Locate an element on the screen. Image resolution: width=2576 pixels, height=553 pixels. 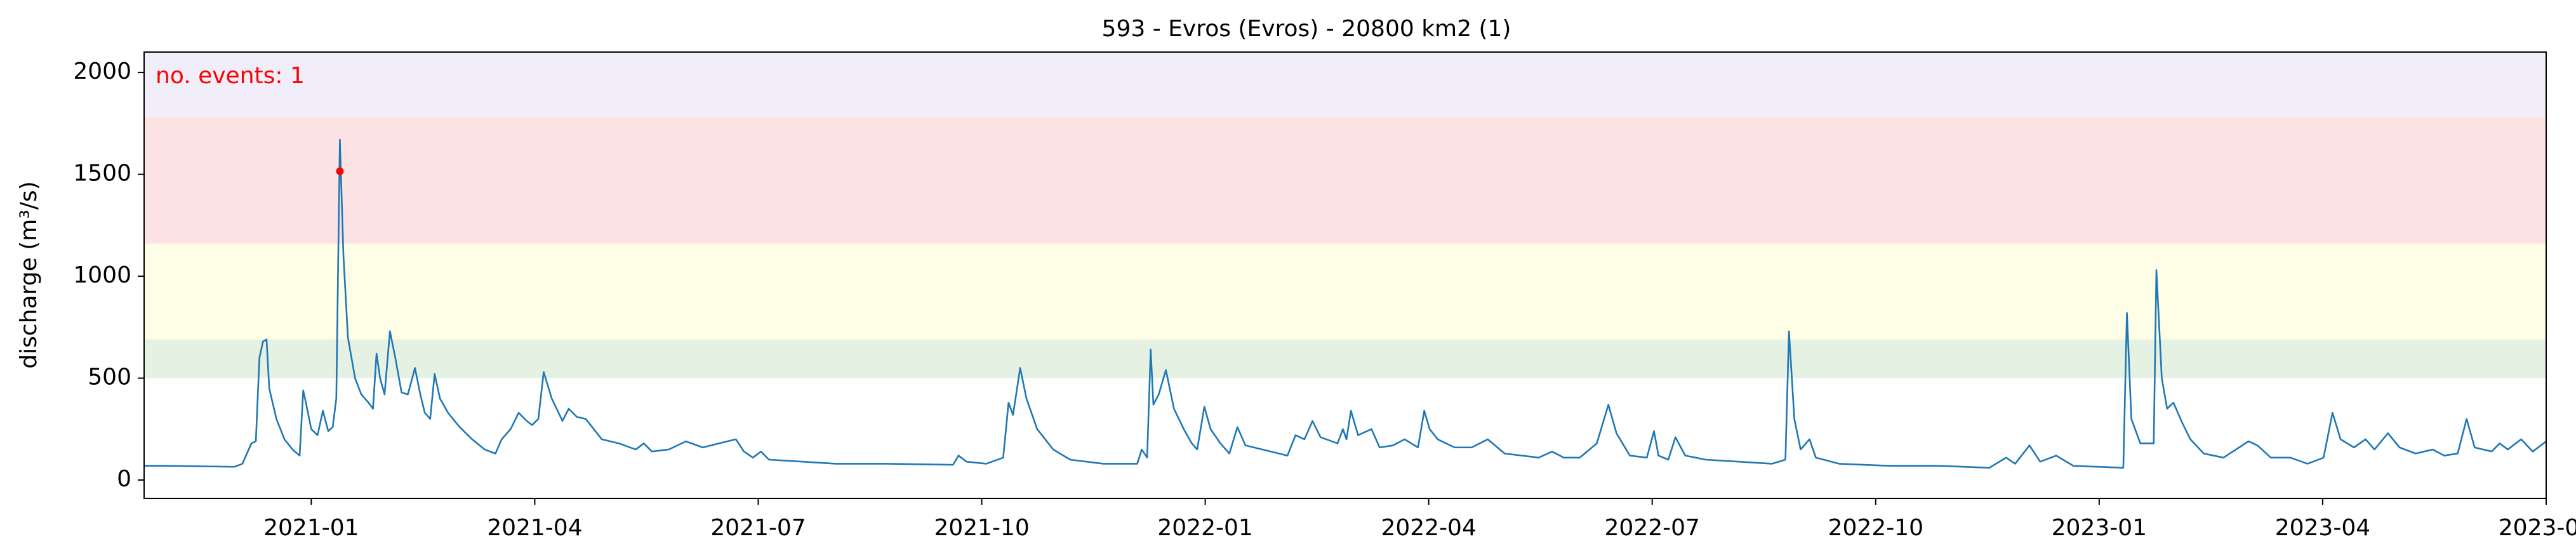
x-tick-label: 2022-10 is located at coordinates (1875, 528).